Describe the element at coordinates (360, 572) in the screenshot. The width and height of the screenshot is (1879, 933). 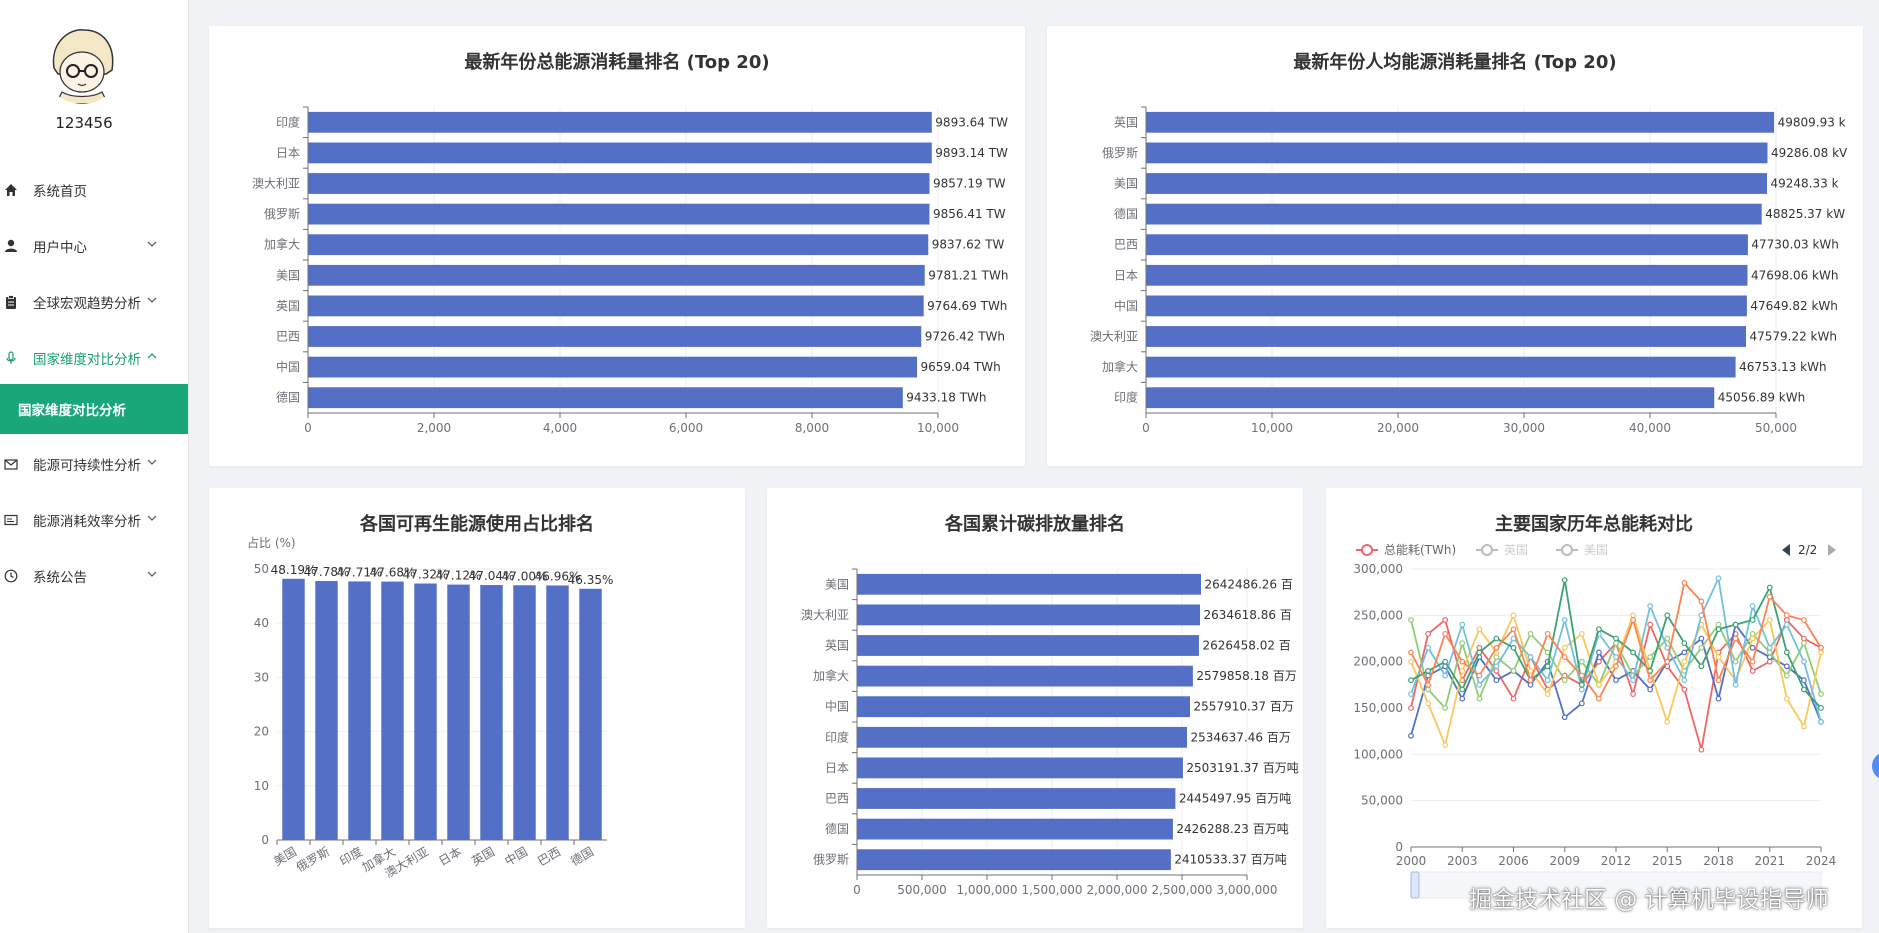
I see `data-label: 47.71%` at that location.